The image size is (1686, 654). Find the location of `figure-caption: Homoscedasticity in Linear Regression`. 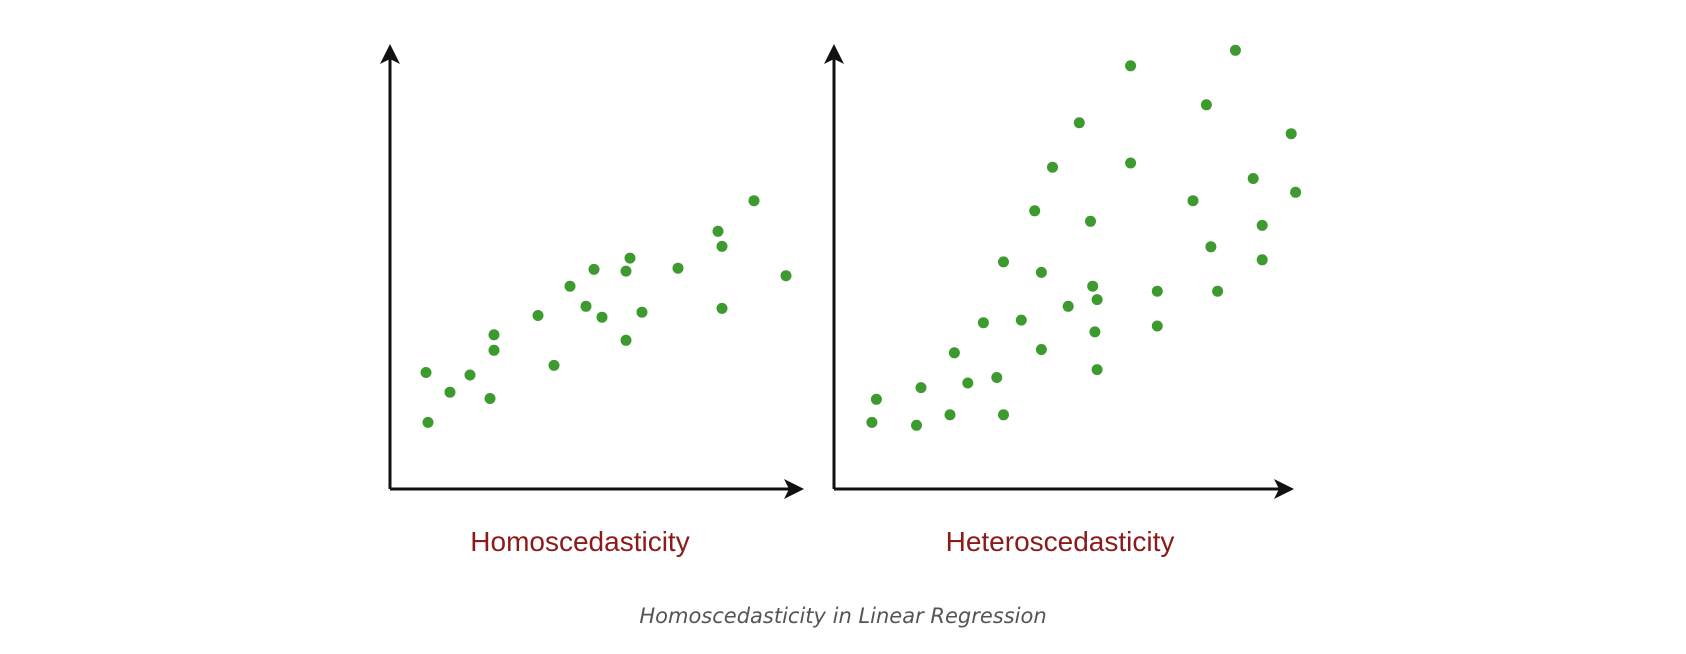

figure-caption: Homoscedasticity in Linear Regression is located at coordinates (843, 616).